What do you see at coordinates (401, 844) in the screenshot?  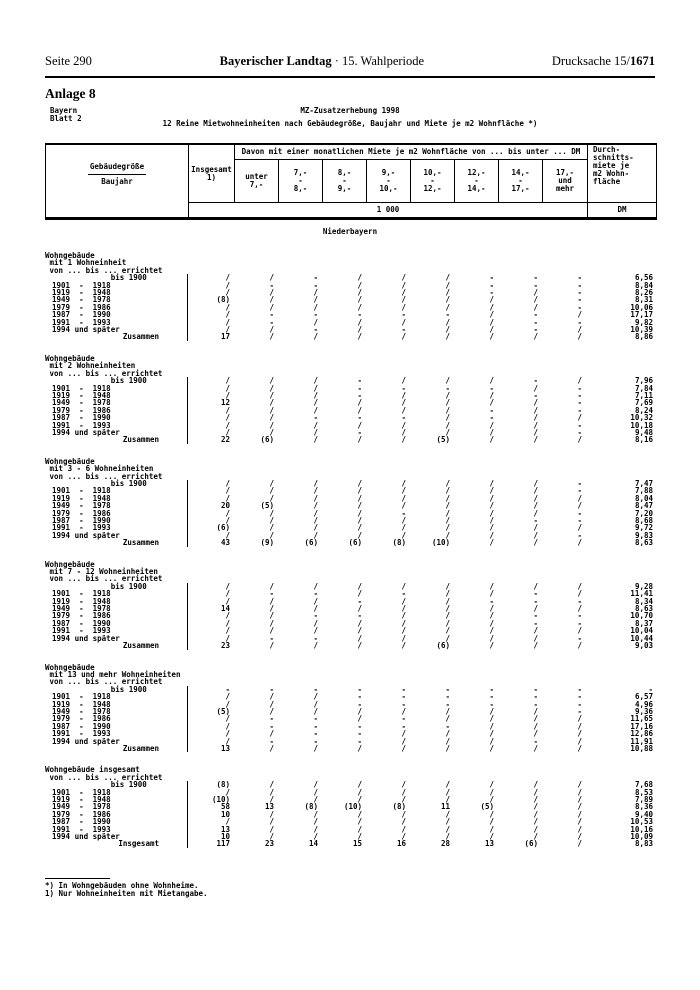 I see `value-cell: 16` at bounding box center [401, 844].